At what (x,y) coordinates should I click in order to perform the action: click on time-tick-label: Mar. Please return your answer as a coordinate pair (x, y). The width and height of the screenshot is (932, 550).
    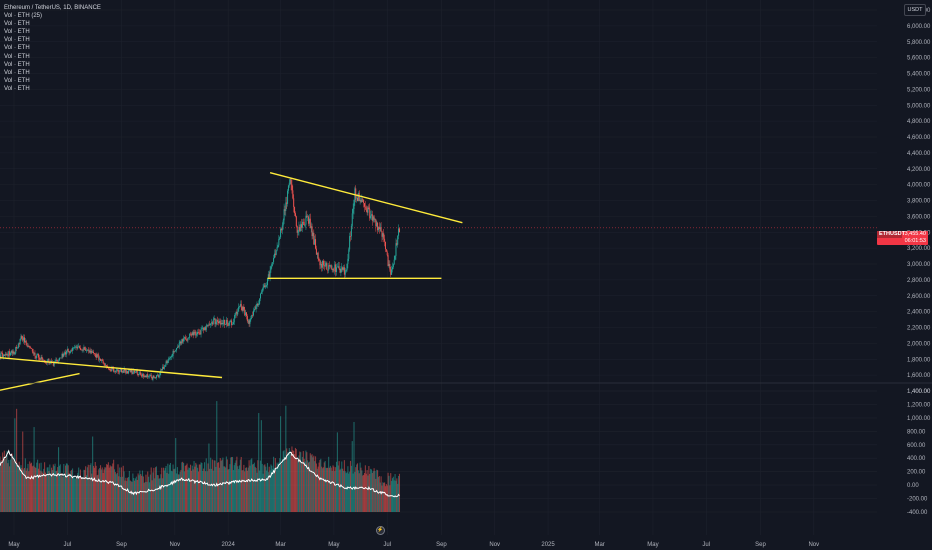
    Looking at the image, I should click on (599, 545).